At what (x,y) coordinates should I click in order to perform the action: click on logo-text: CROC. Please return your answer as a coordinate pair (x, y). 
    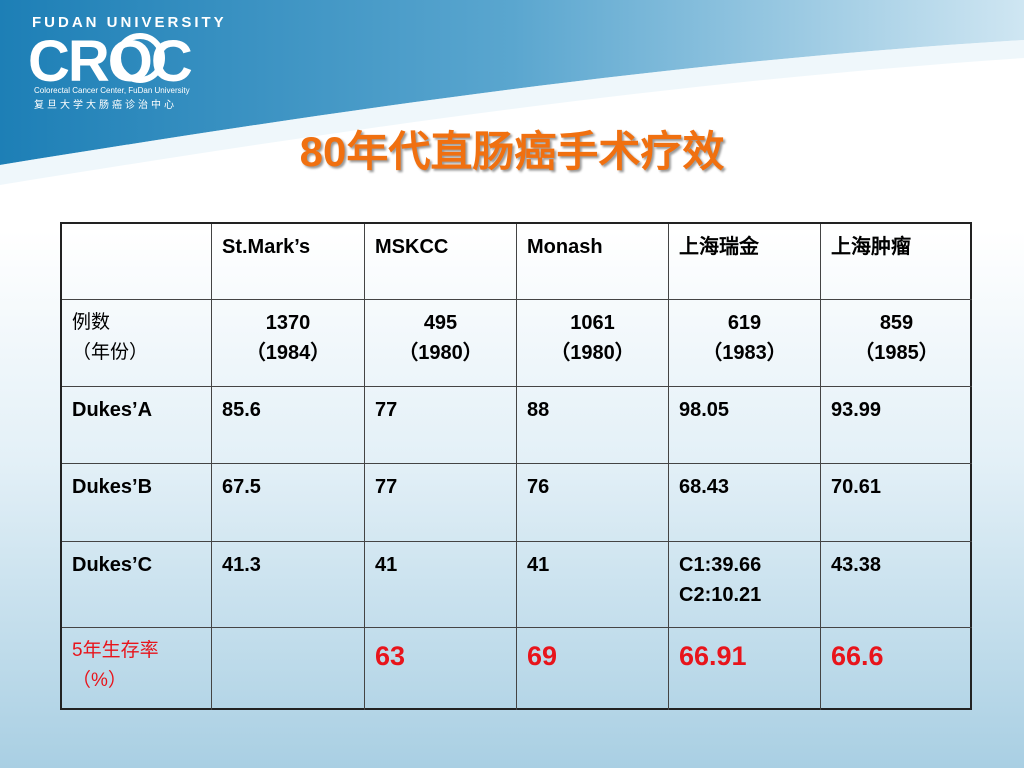
    Looking at the image, I should click on (110, 61).